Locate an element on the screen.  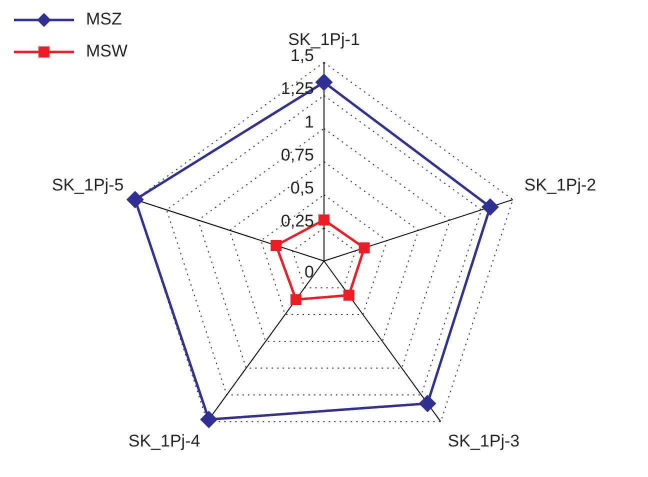
spoke-label: SK_1Pj-2 is located at coordinates (560, 184).